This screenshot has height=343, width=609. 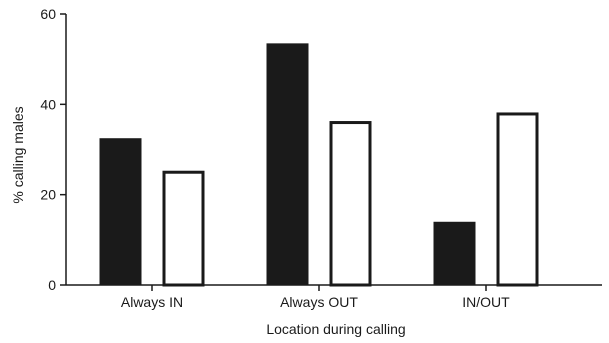 What do you see at coordinates (517, 199) in the screenshot?
I see `bar-outline-in-out` at bounding box center [517, 199].